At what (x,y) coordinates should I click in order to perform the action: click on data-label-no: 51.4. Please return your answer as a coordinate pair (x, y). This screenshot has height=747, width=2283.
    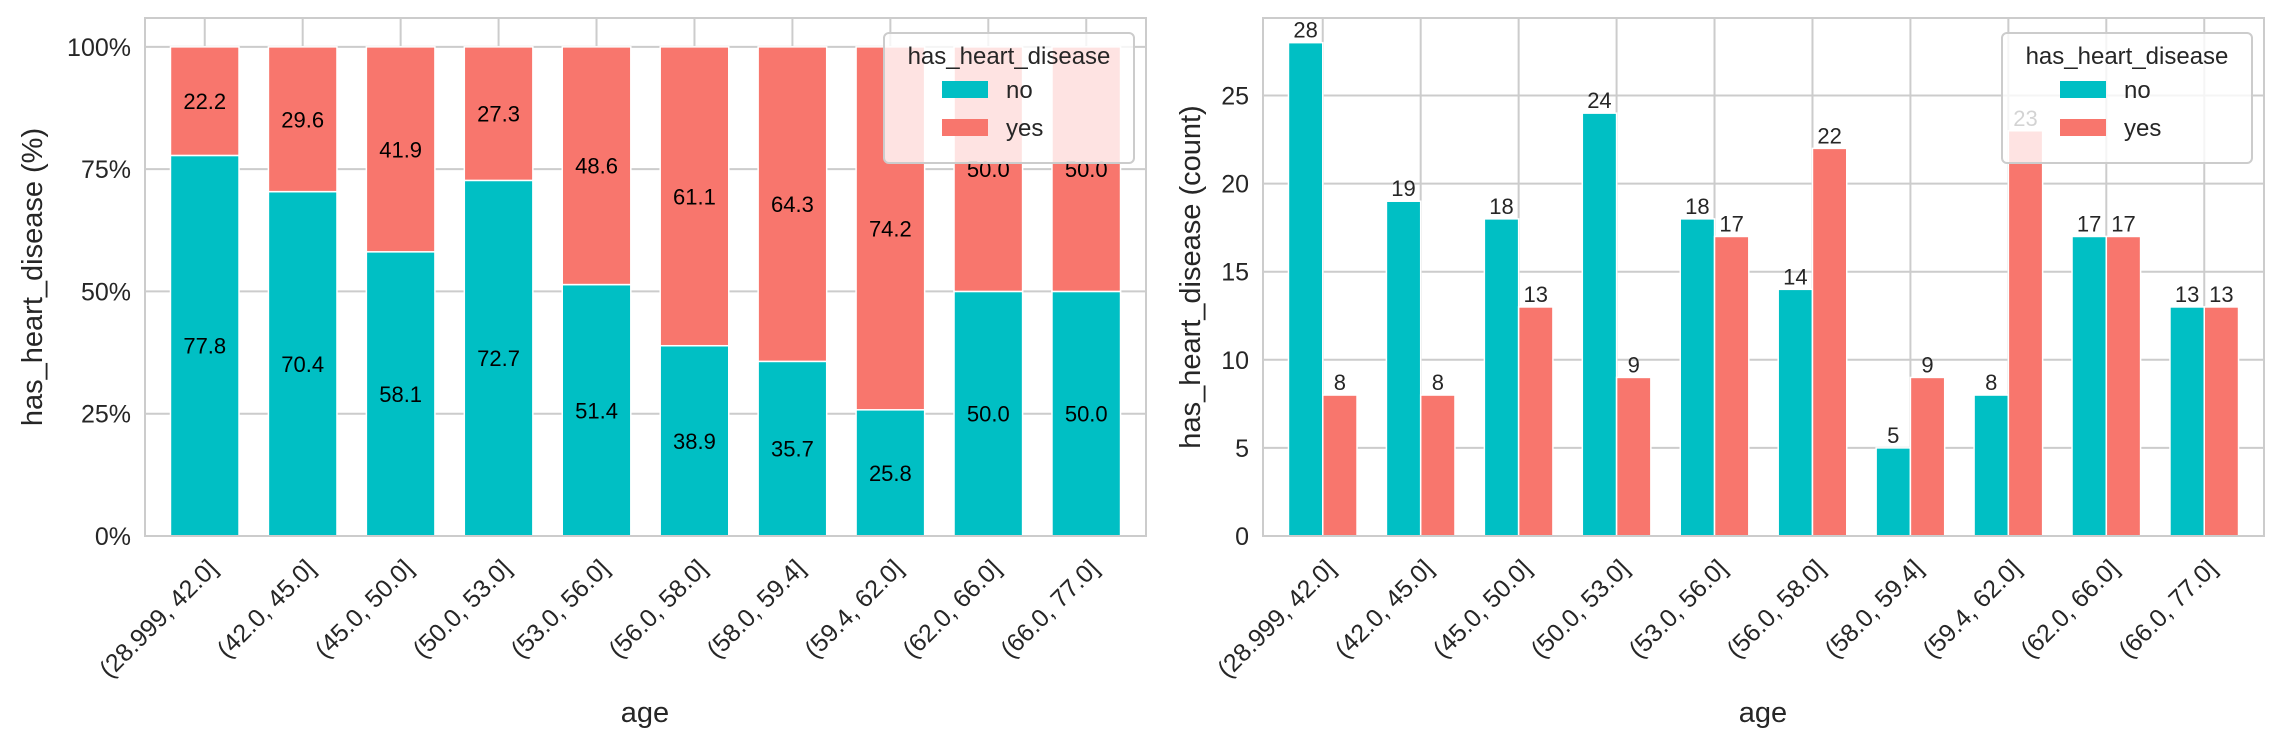
    Looking at the image, I should click on (596, 410).